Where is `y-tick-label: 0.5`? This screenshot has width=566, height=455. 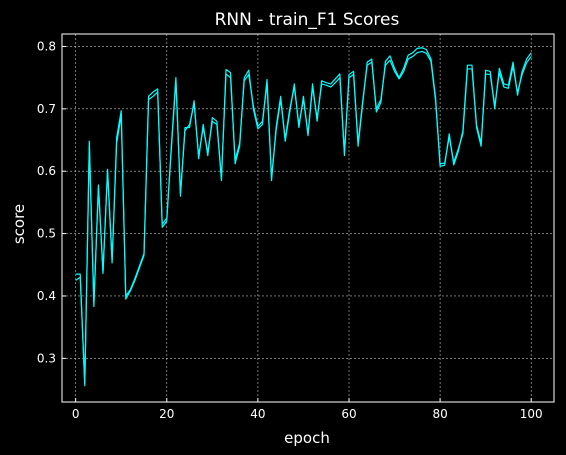
y-tick-label: 0.5 is located at coordinates (46, 234).